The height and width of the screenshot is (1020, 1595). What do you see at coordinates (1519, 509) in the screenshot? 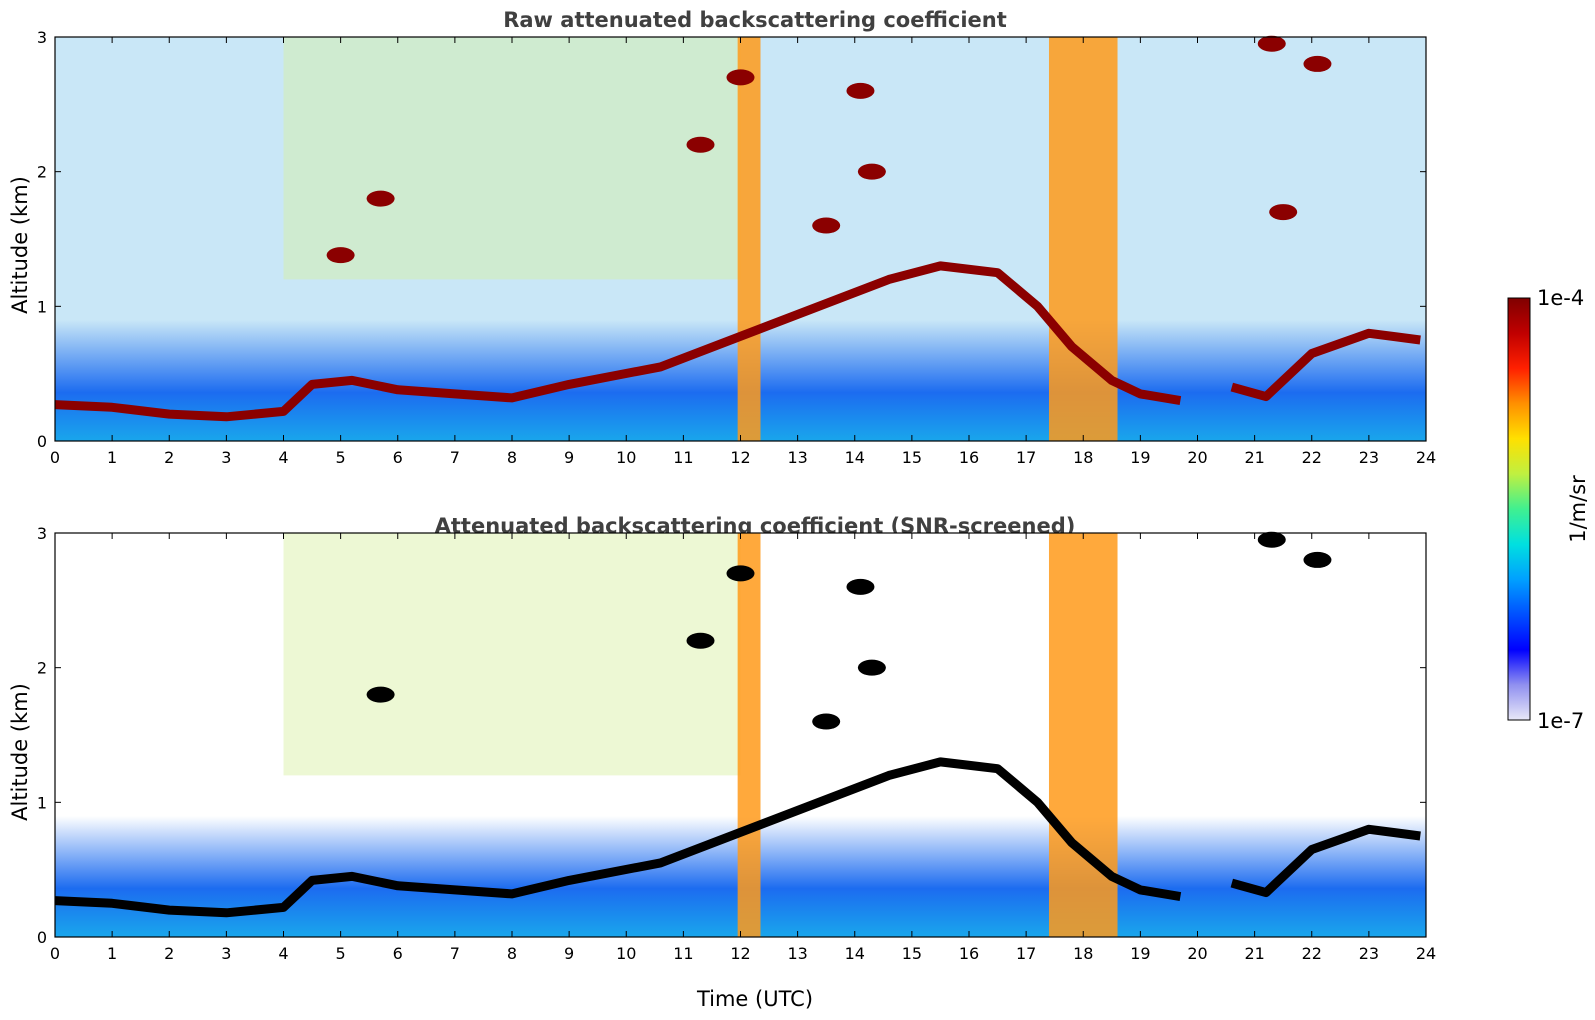
I see `colorbar-gradient` at bounding box center [1519, 509].